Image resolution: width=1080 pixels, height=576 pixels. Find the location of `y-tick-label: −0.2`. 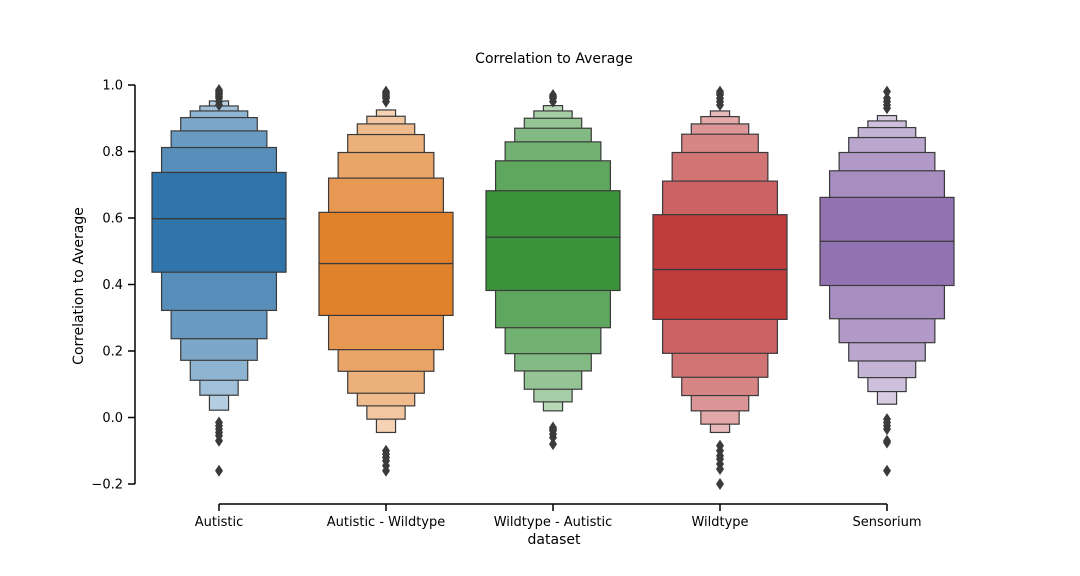

y-tick-label: −0.2 is located at coordinates (107, 485).